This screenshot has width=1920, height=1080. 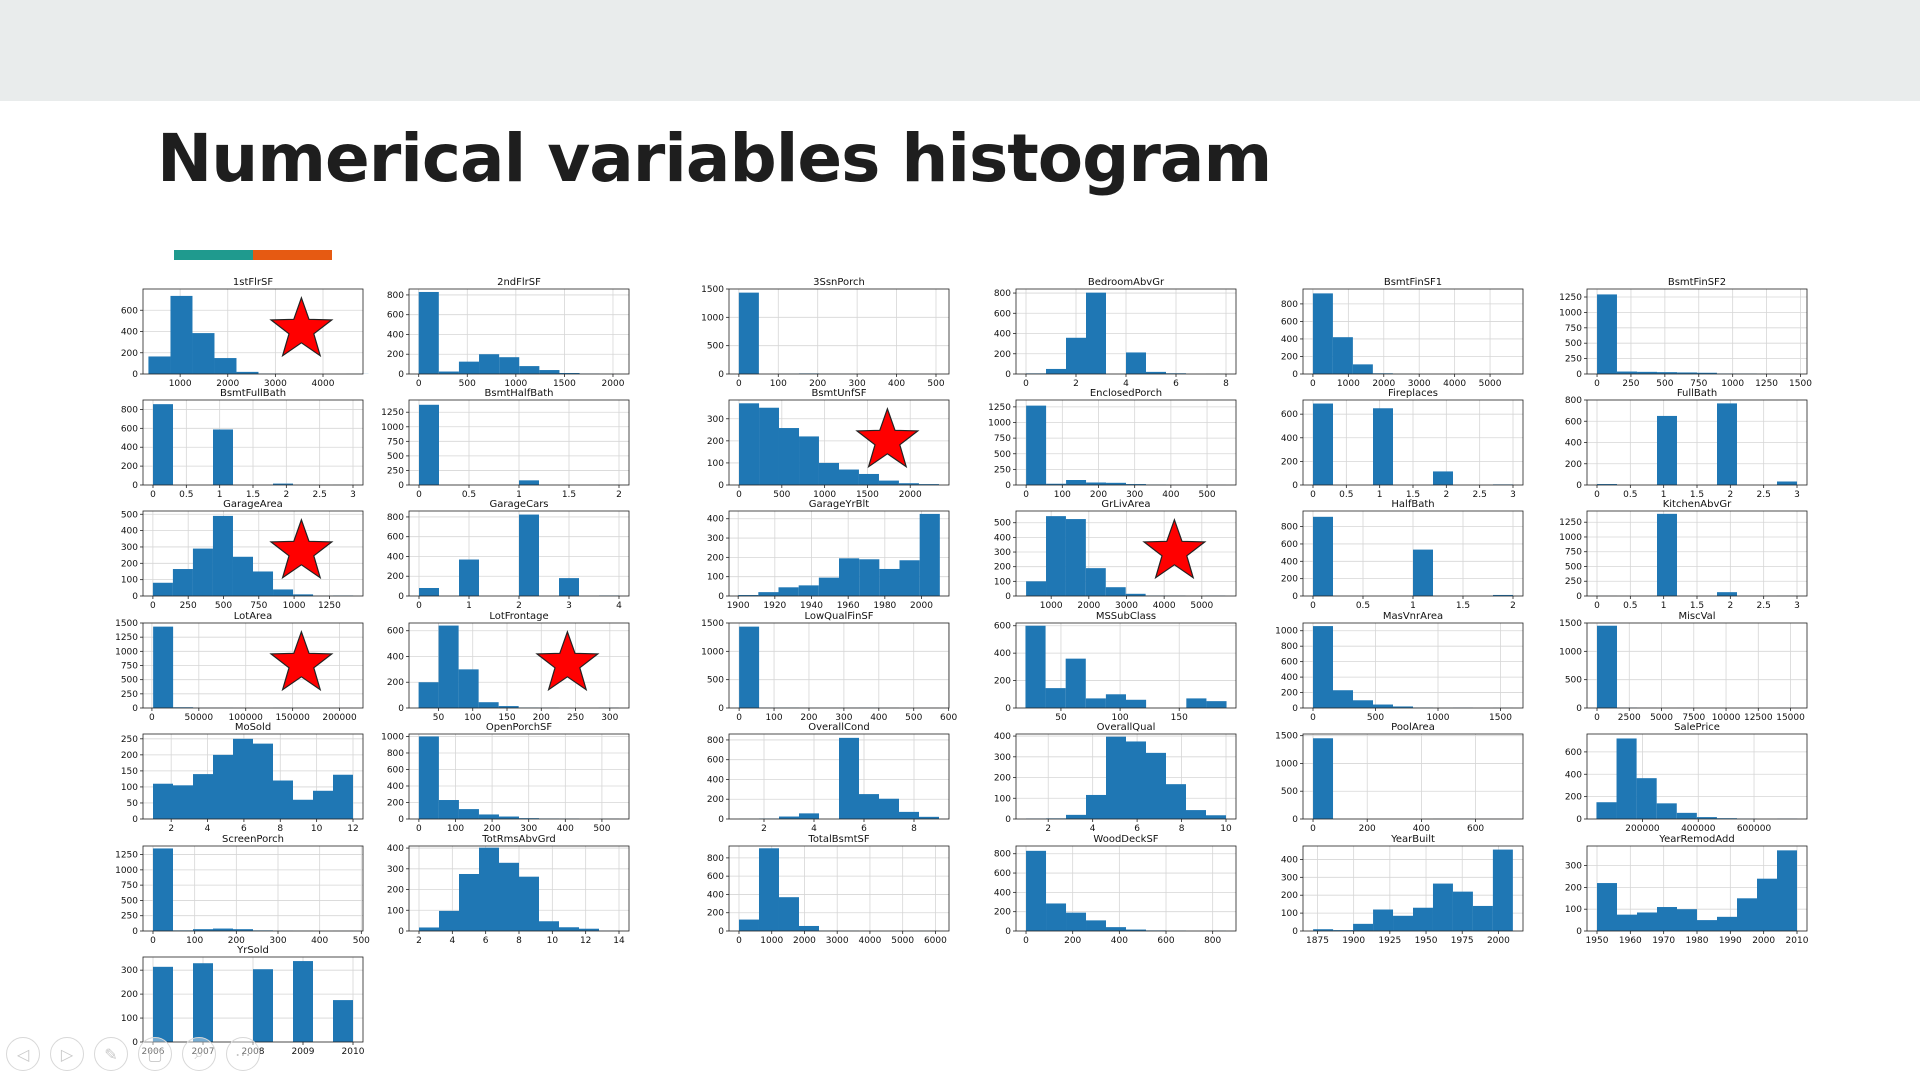 What do you see at coordinates (519, 727) in the screenshot?
I see `chart-title: OpenPorchSF` at bounding box center [519, 727].